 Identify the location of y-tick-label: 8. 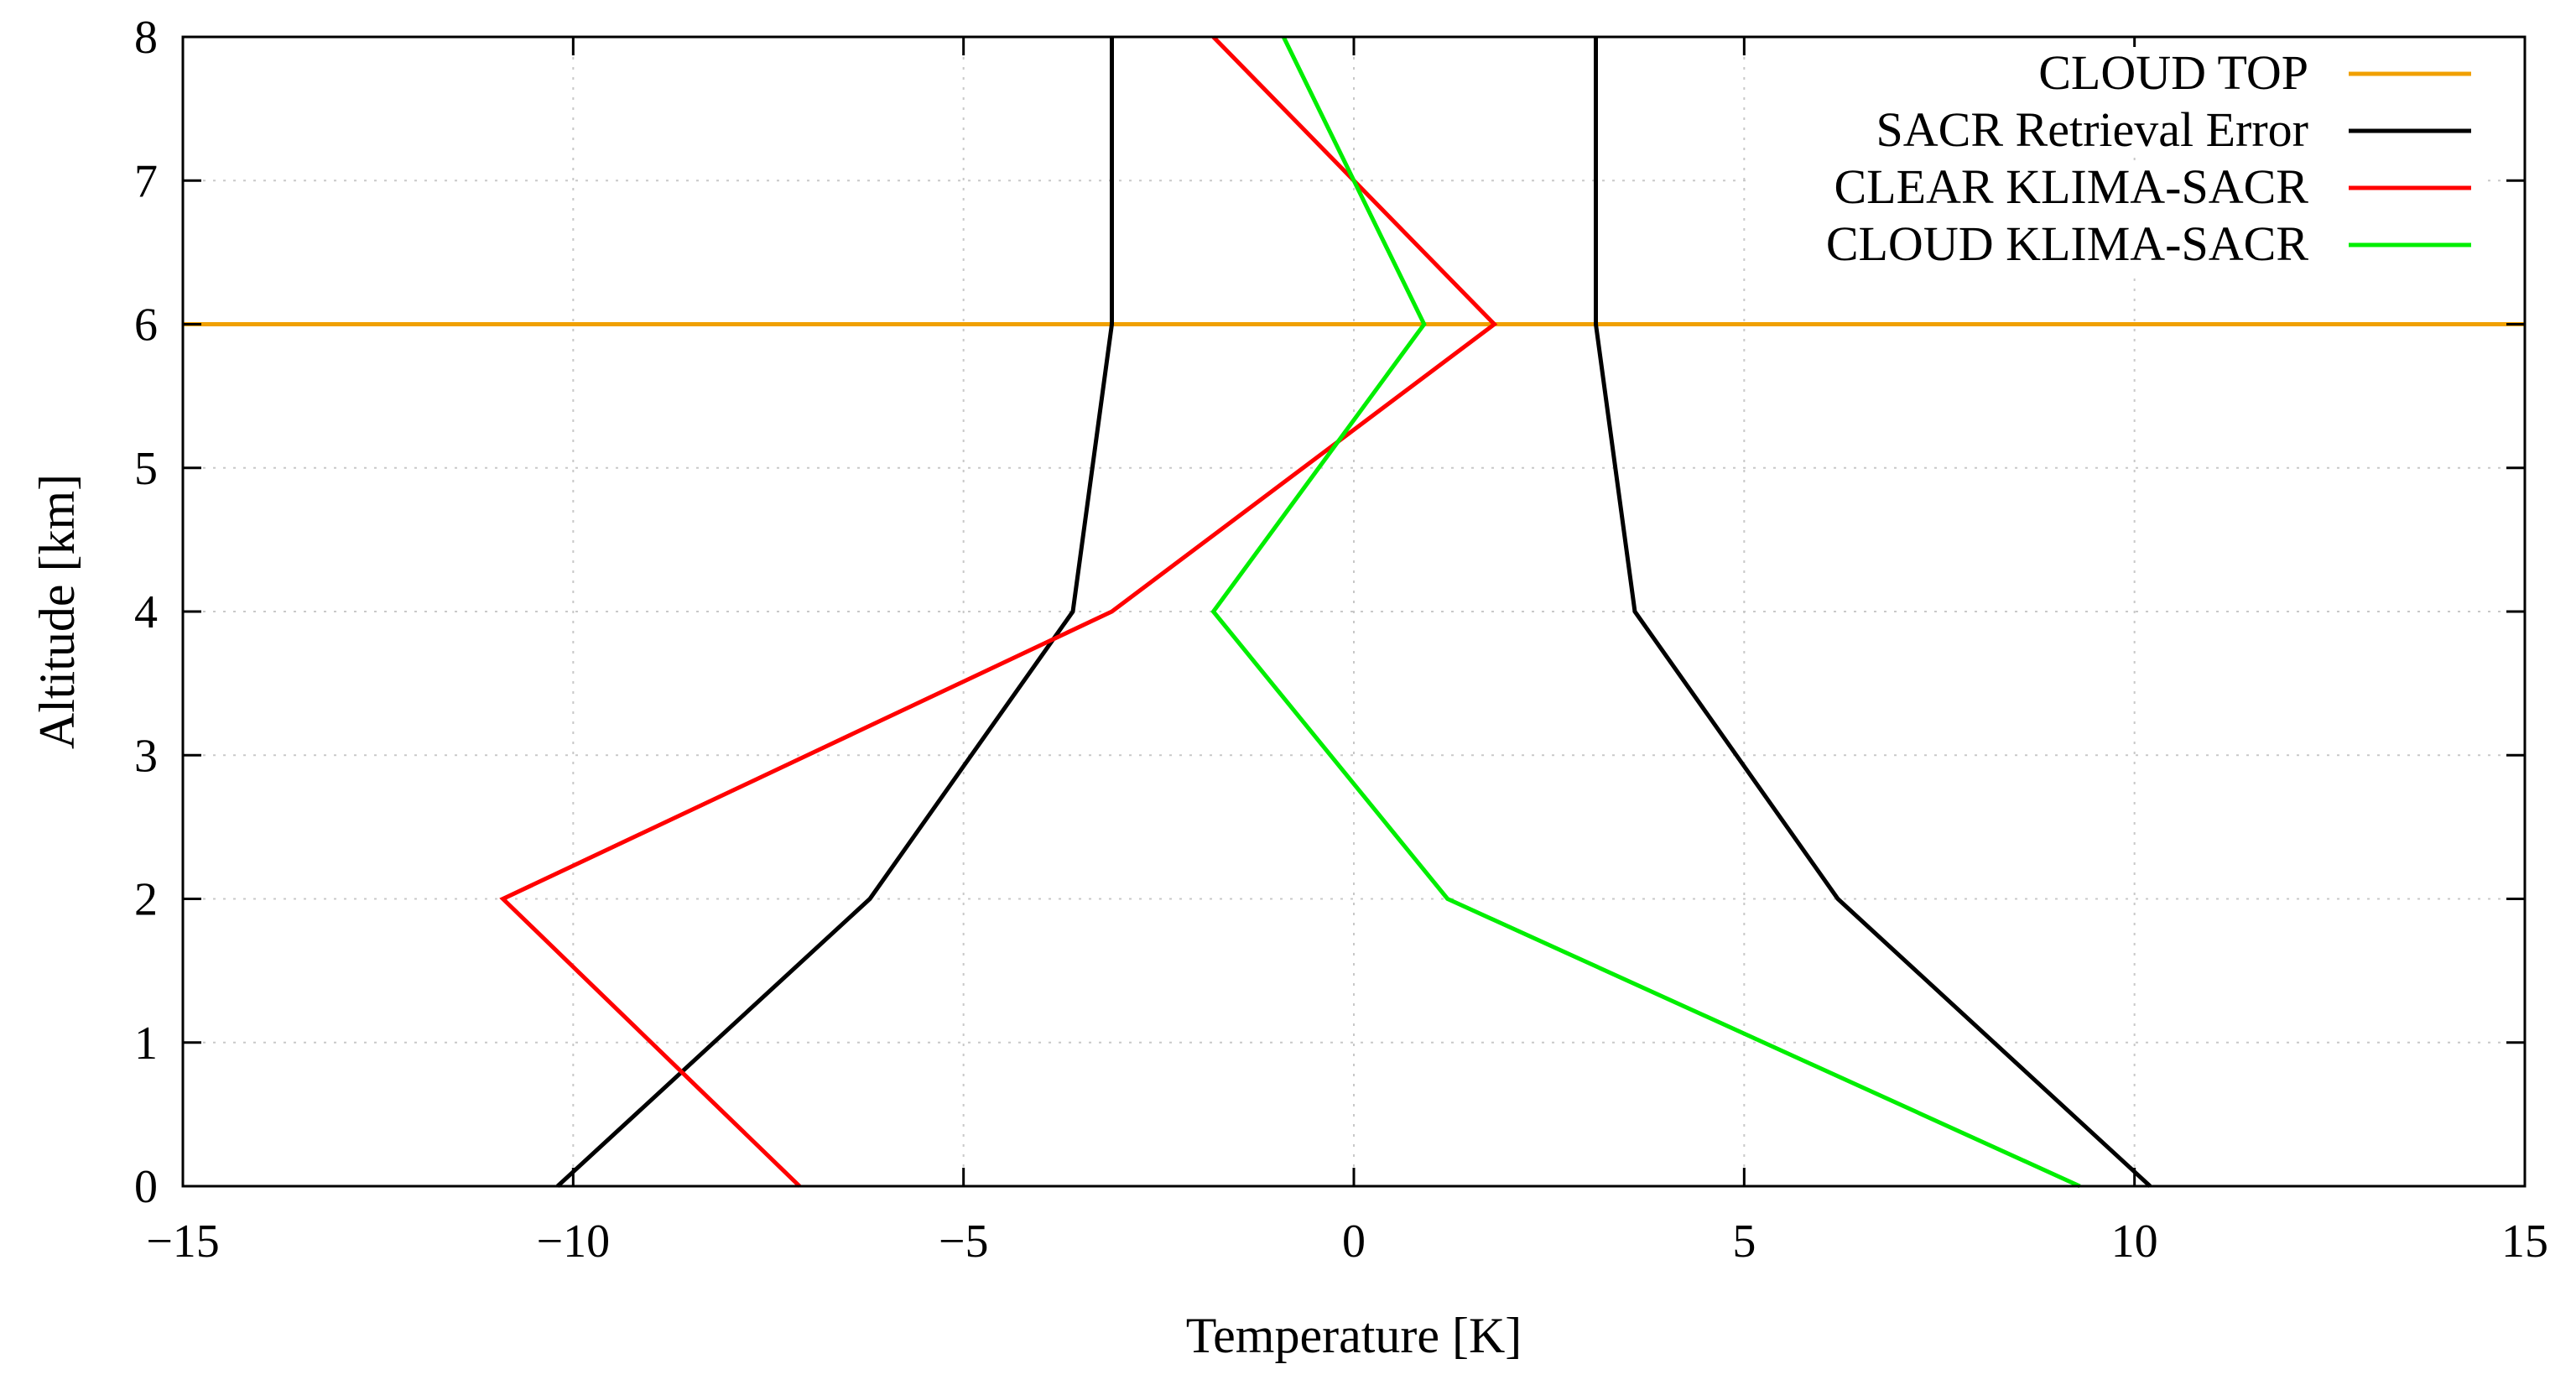
(146, 38).